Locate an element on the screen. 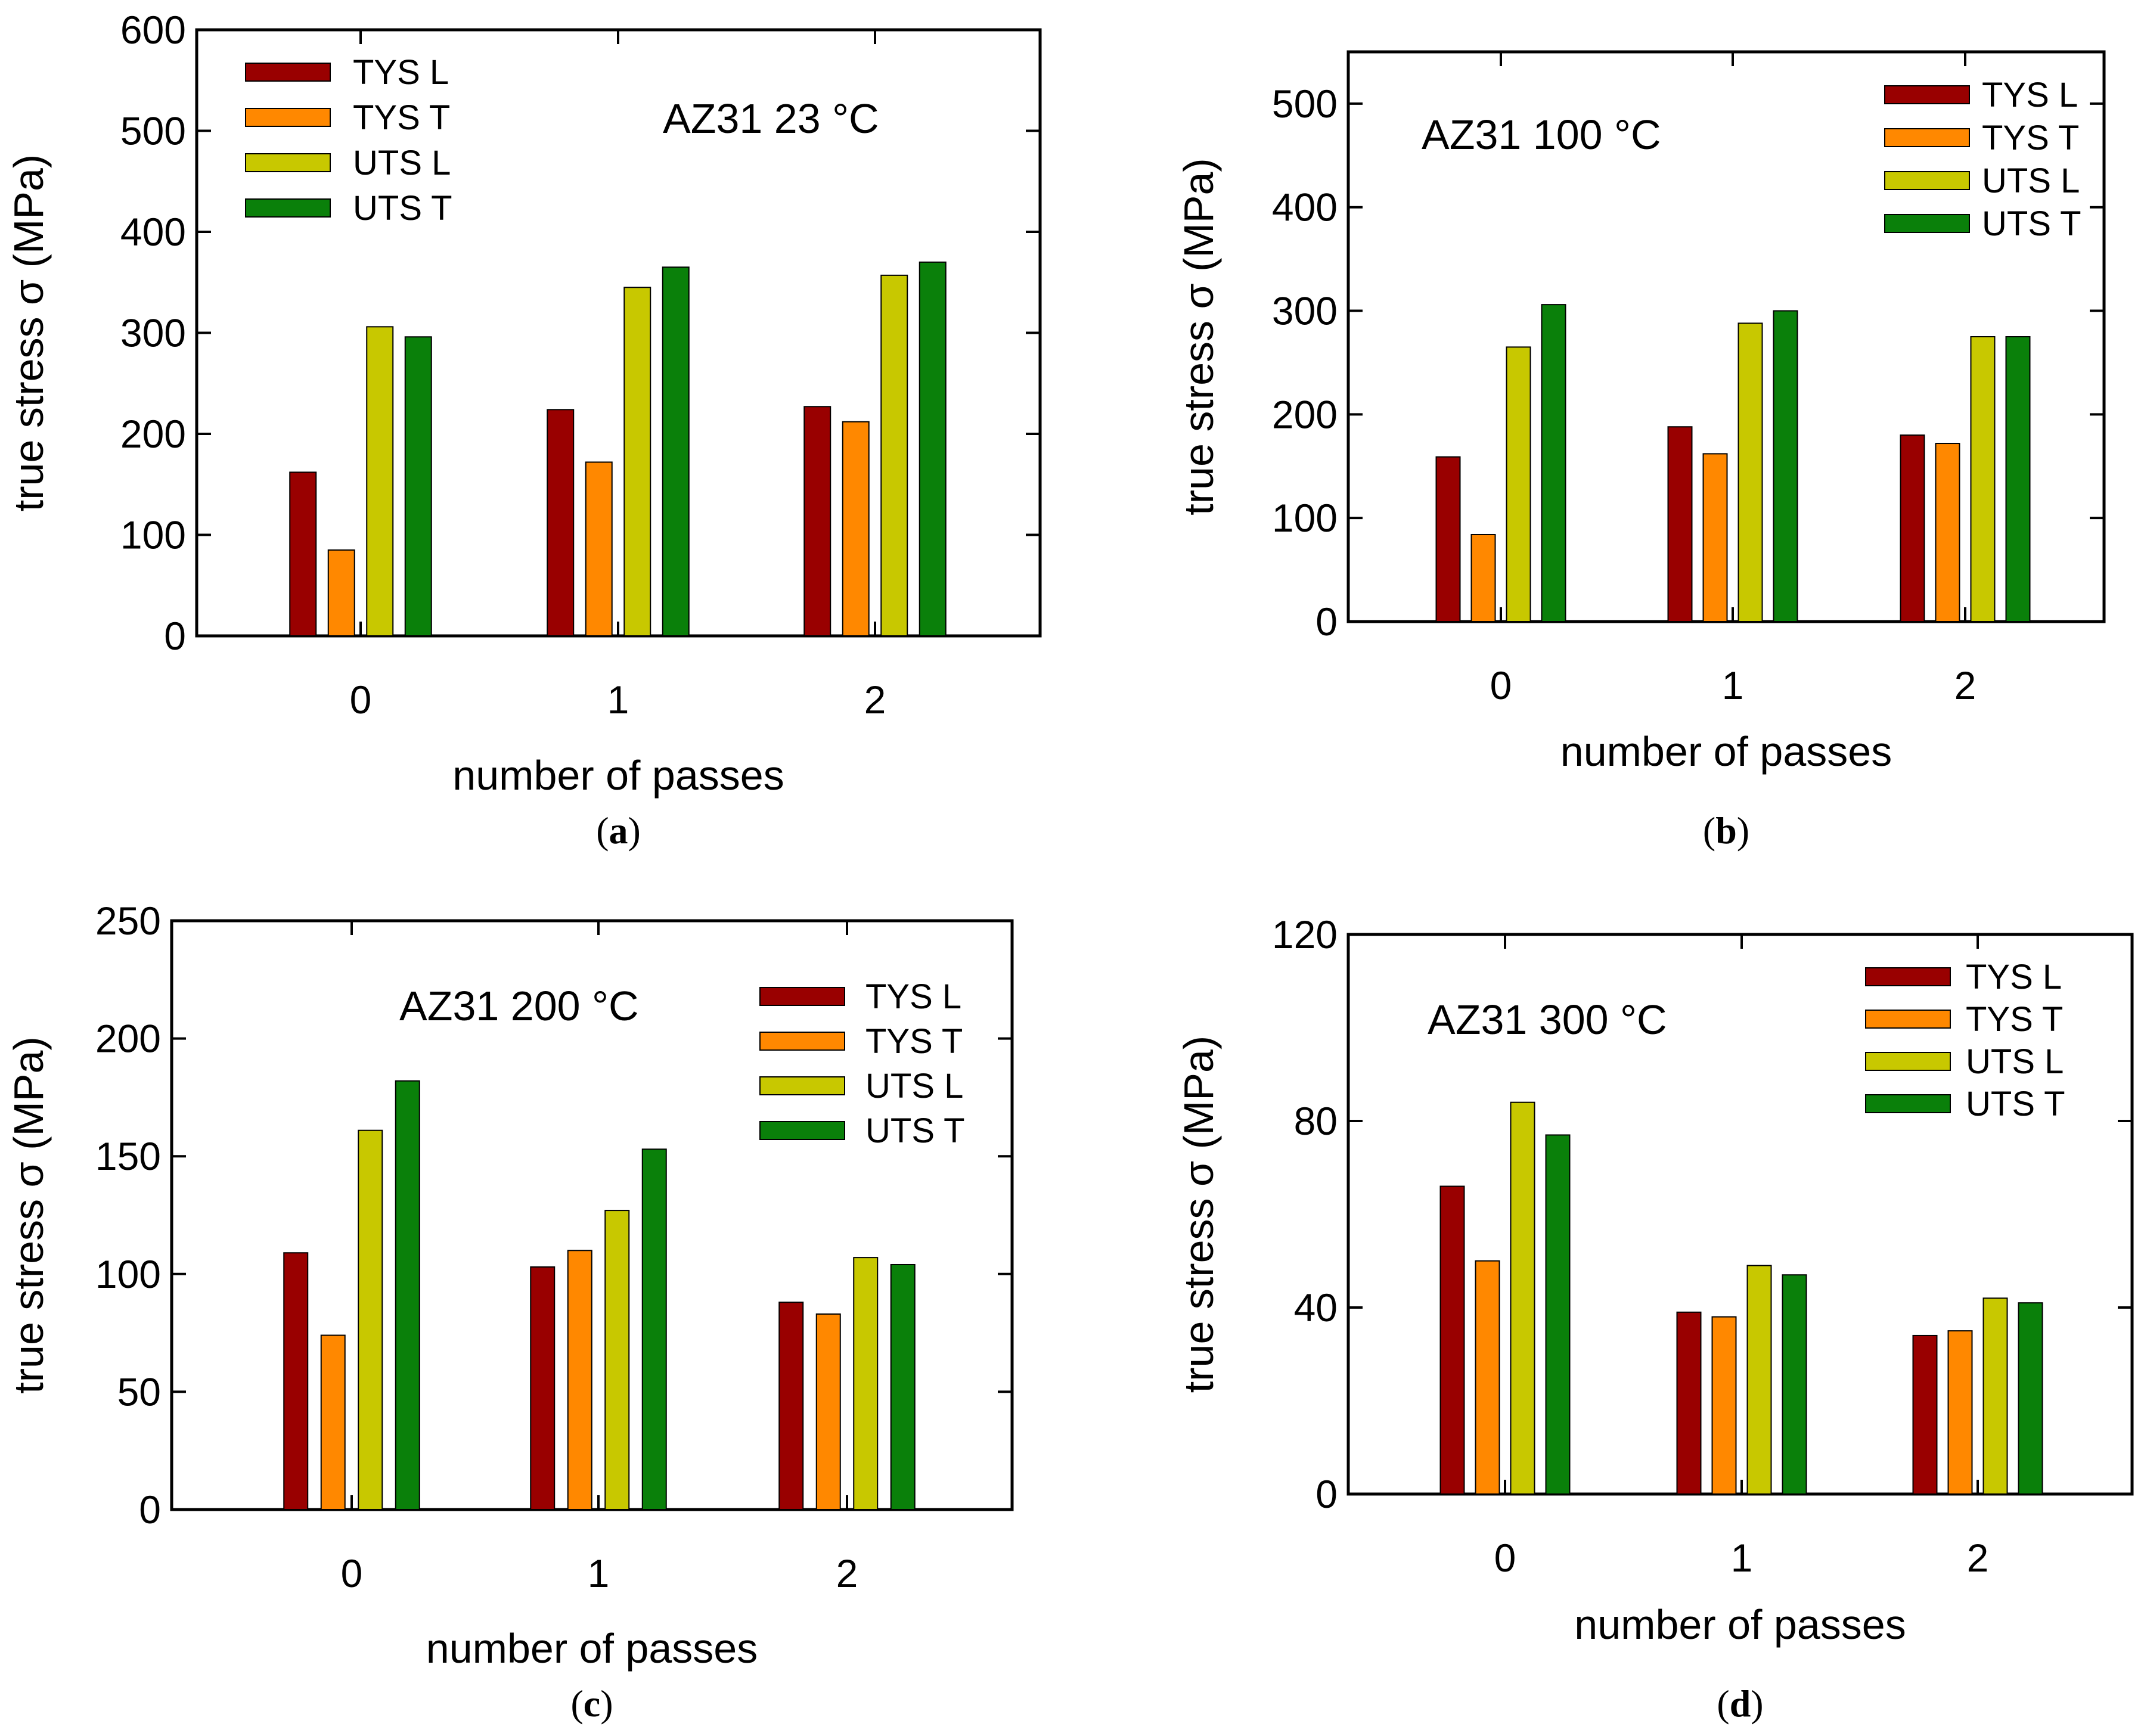  chart-annotation: AZ31 100 °C is located at coordinates (1541, 135).